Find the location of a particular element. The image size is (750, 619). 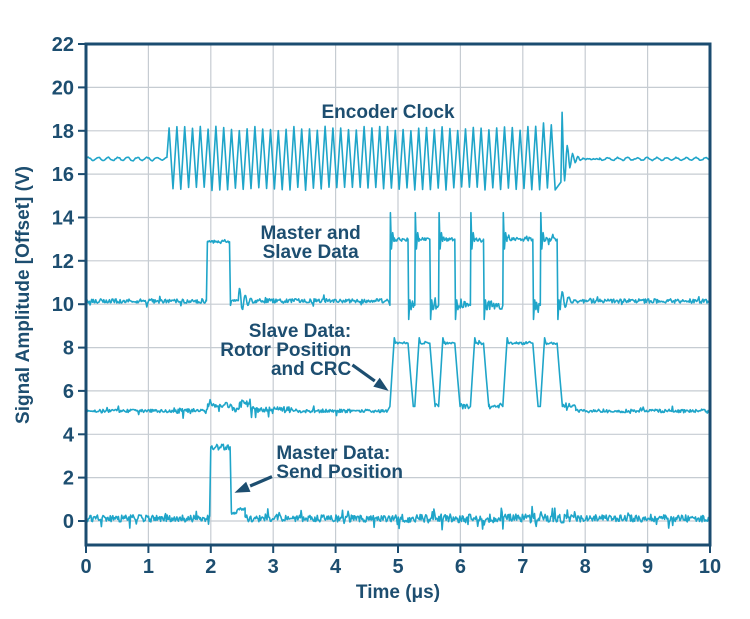

clock-trace is located at coordinates (398, 151).